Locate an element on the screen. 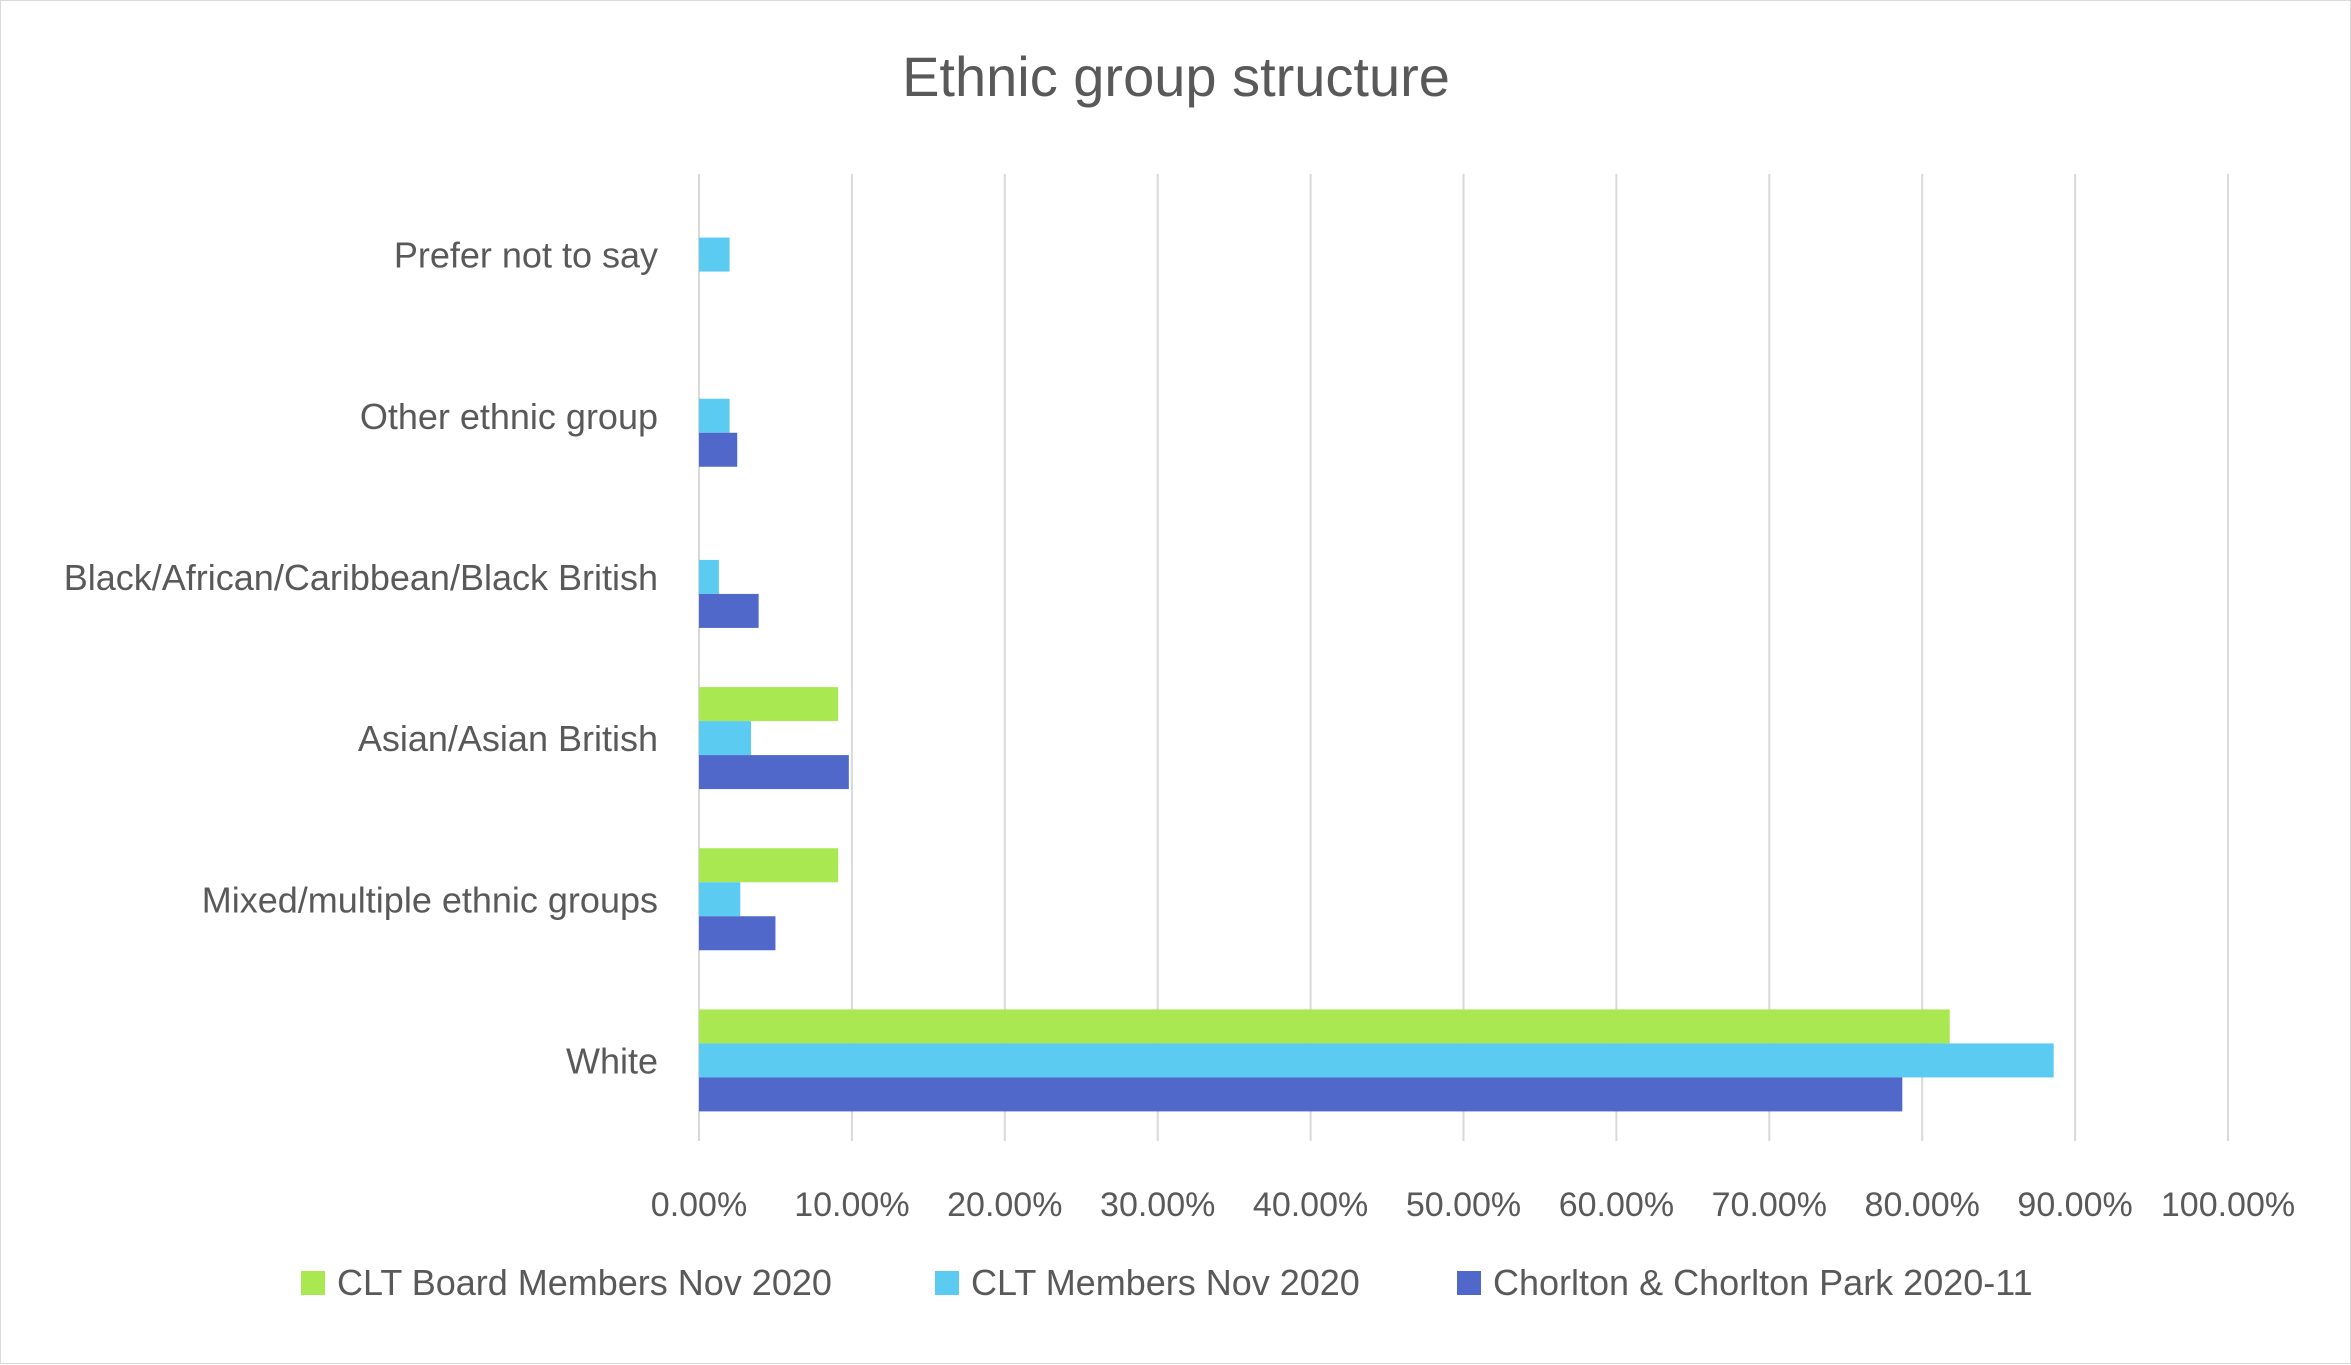  category-label: Mixed/multiple ethnic groups is located at coordinates (430, 899).